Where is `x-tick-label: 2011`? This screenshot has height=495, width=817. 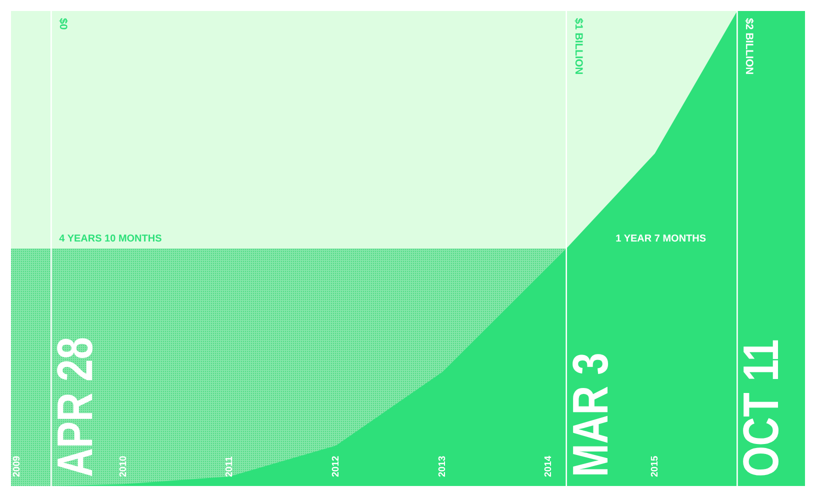
x-tick-label: 2011 is located at coordinates (230, 466).